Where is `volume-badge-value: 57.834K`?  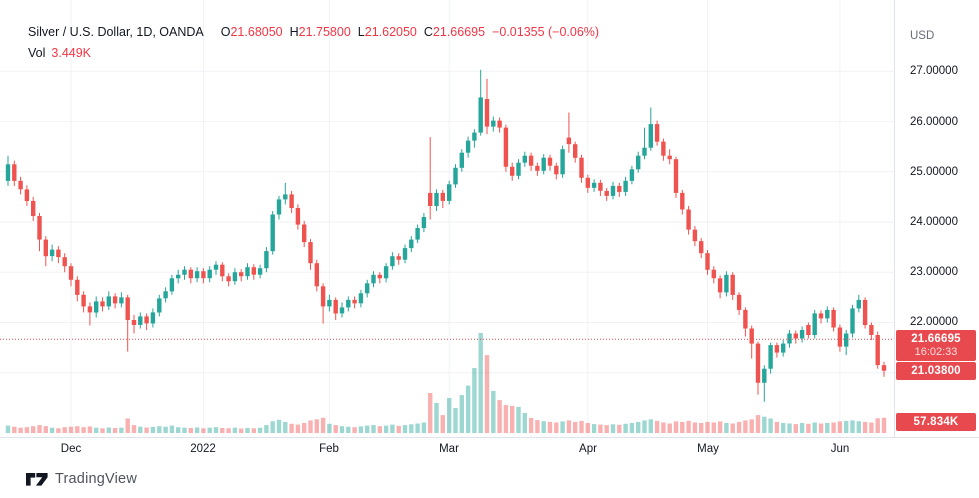
volume-badge-value: 57.834K is located at coordinates (936, 422).